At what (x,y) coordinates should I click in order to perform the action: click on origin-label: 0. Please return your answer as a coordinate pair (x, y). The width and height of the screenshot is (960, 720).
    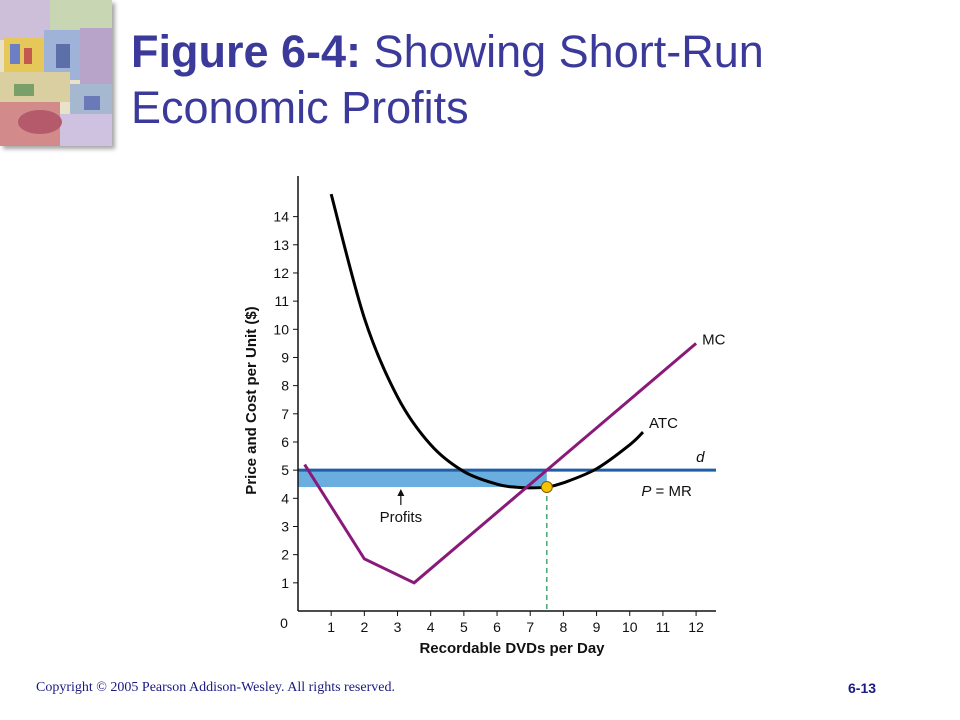
    Looking at the image, I should click on (284, 623).